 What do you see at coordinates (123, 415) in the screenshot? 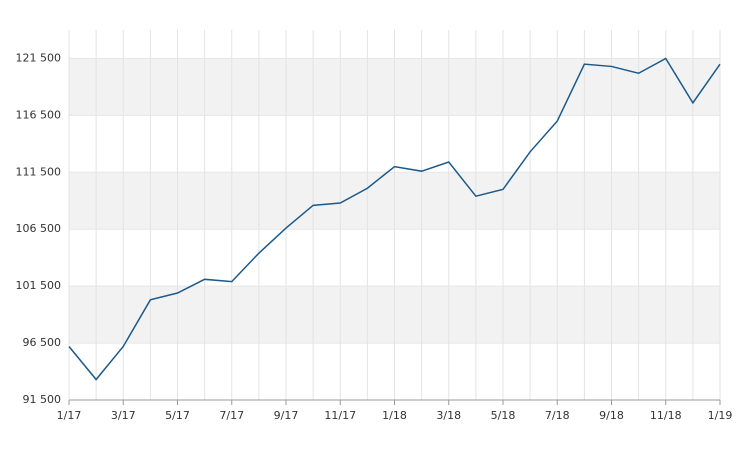
I see `x-tick-label: 3/17` at bounding box center [123, 415].